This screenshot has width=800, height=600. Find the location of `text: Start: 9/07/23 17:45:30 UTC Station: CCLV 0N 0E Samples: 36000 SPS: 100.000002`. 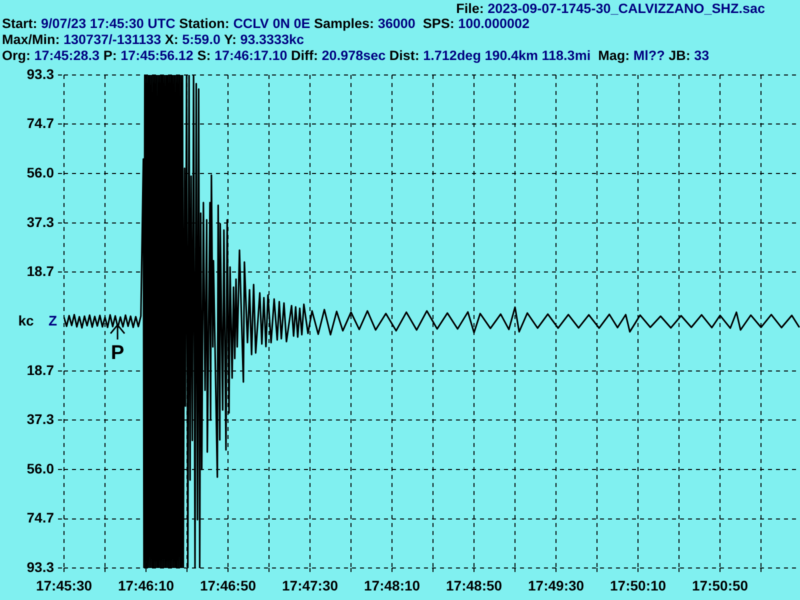

text: Start: 9/07/23 17:45:30 UTC Station: CCLV 0N 0E Samples: 36000 SPS: 100.000002 is located at coordinates (266, 23).